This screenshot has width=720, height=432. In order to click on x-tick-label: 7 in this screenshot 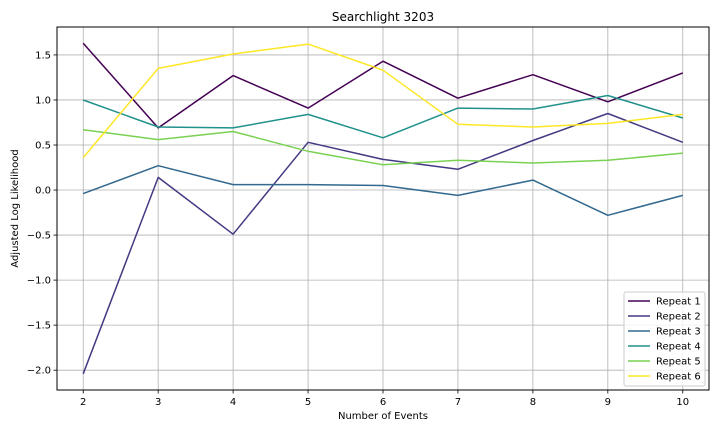, I will do `click(458, 402)`.